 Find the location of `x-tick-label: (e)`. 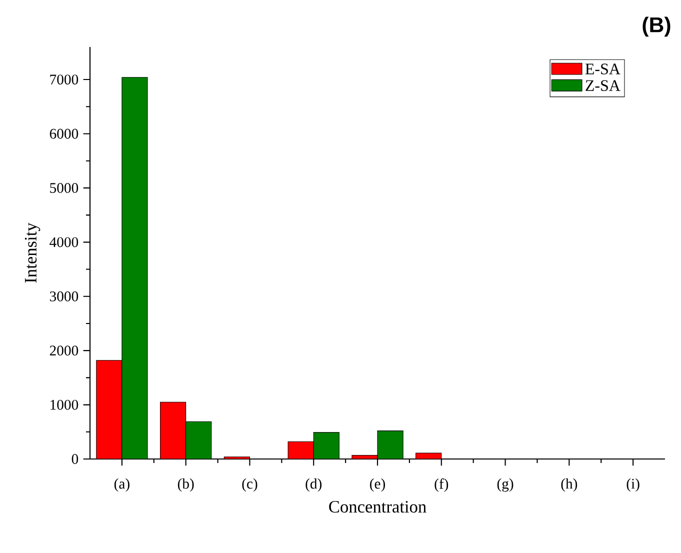

x-tick-label: (e) is located at coordinates (377, 485).